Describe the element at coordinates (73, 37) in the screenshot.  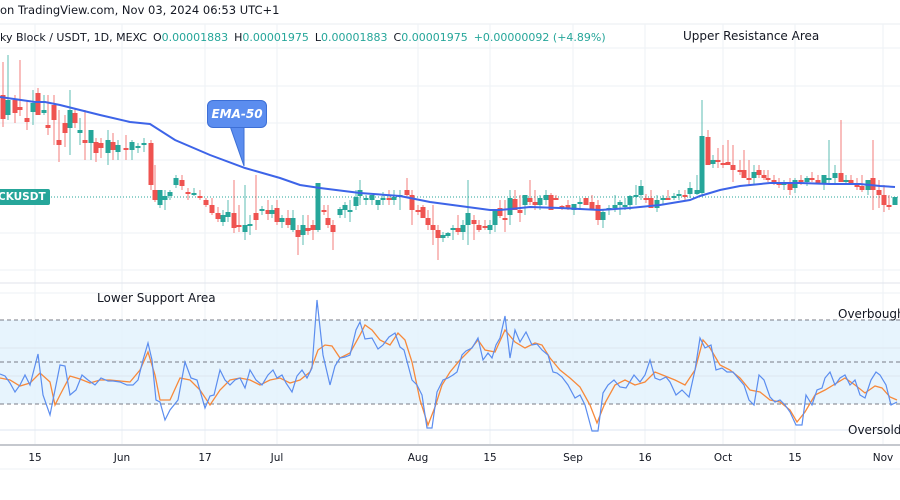
I see `symbol-name: ky Block / USDT, 1D, MEXC` at that location.